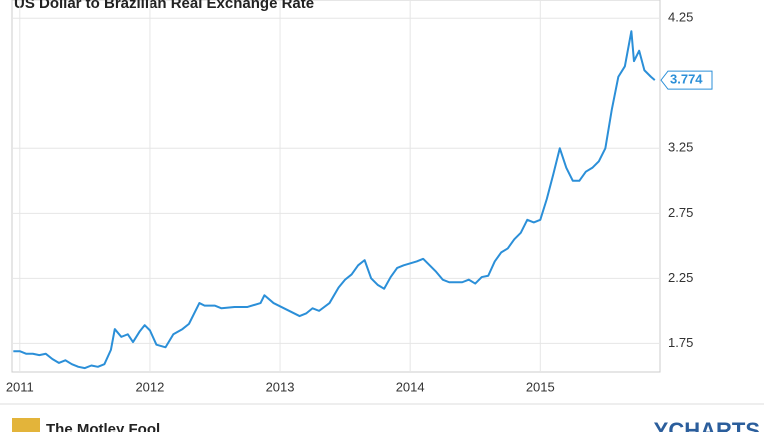 The image size is (764, 432). What do you see at coordinates (680, 212) in the screenshot?
I see `y-tick-label: 2.75` at bounding box center [680, 212].